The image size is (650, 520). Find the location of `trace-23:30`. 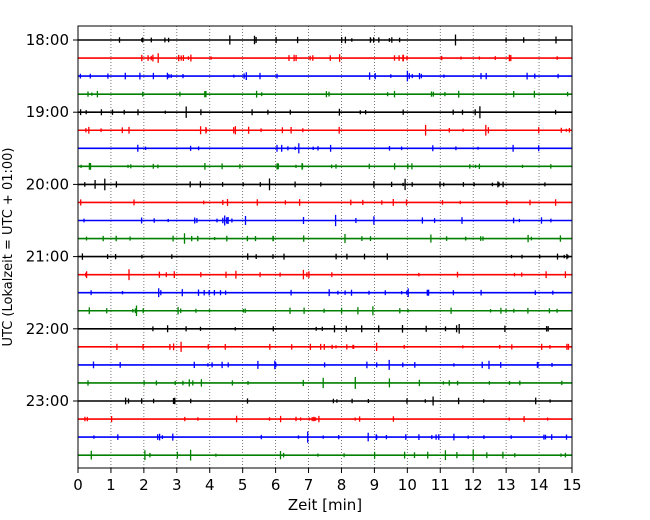

trace-23:30 is located at coordinates (325, 437).